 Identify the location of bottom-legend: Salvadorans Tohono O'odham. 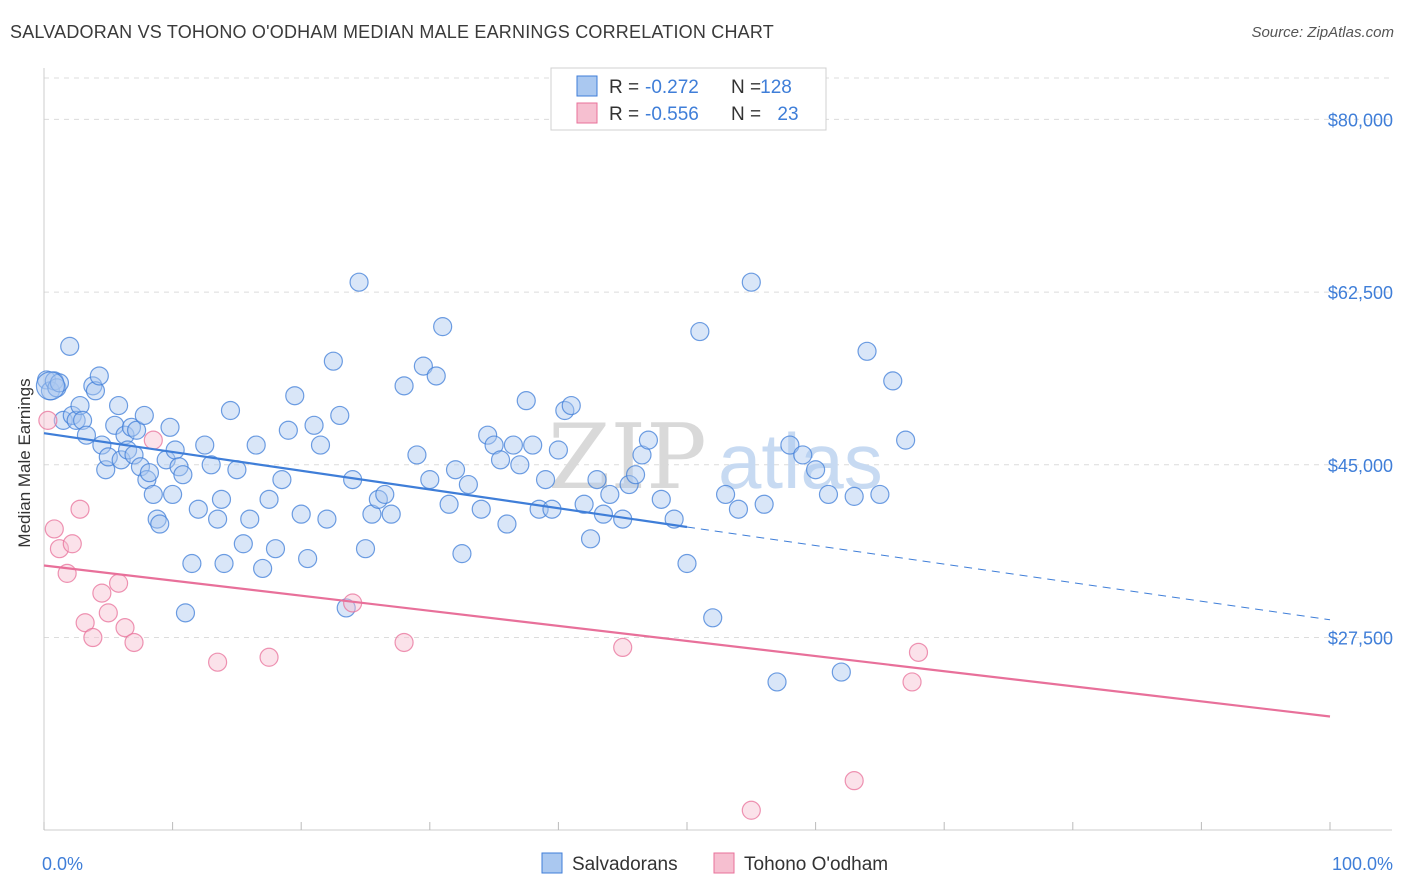
(714, 863).